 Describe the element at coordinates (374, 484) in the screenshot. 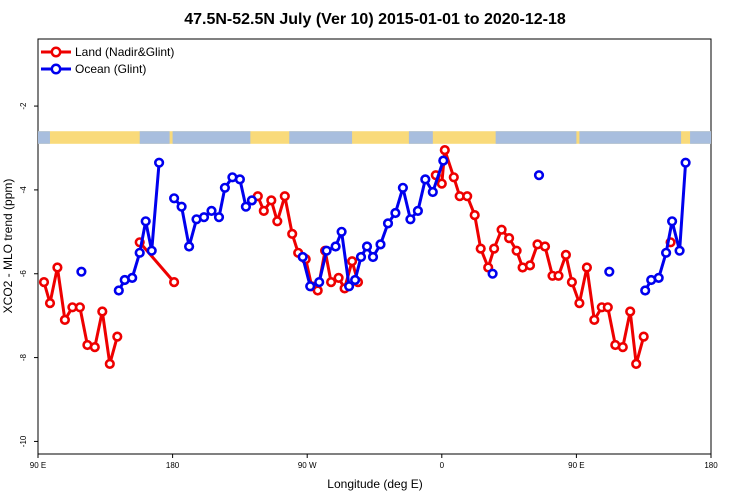

I see `x-axis-label: Longitude (deg E)` at that location.